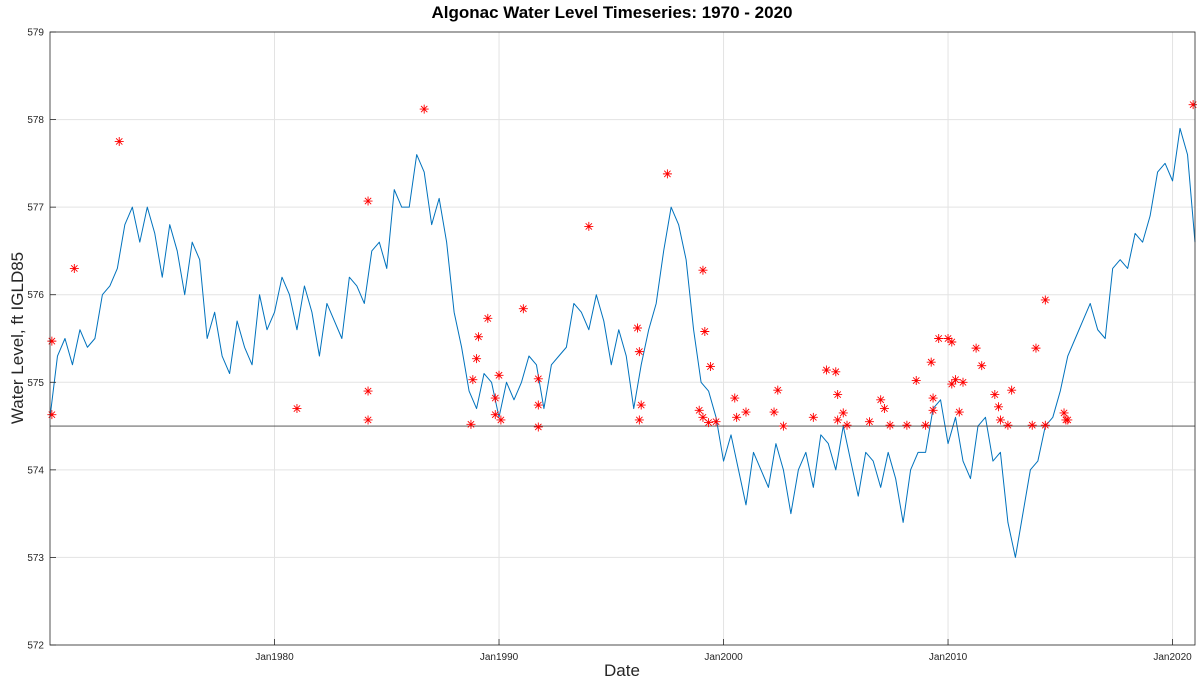  I want to click on y-tick-label: 575, so click(35, 383).